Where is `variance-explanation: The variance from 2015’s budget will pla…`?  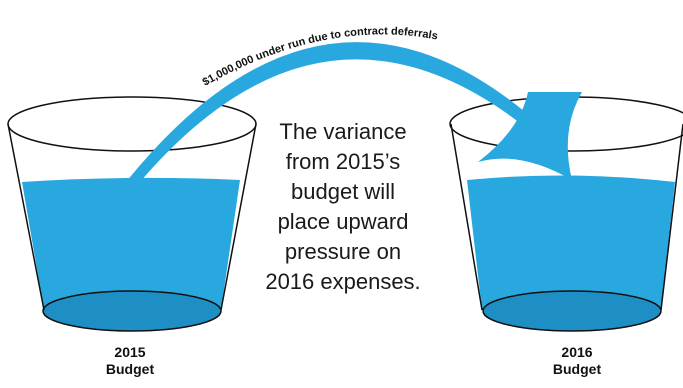
variance-explanation: The variance from 2015’s budget will pla… is located at coordinates (343, 207).